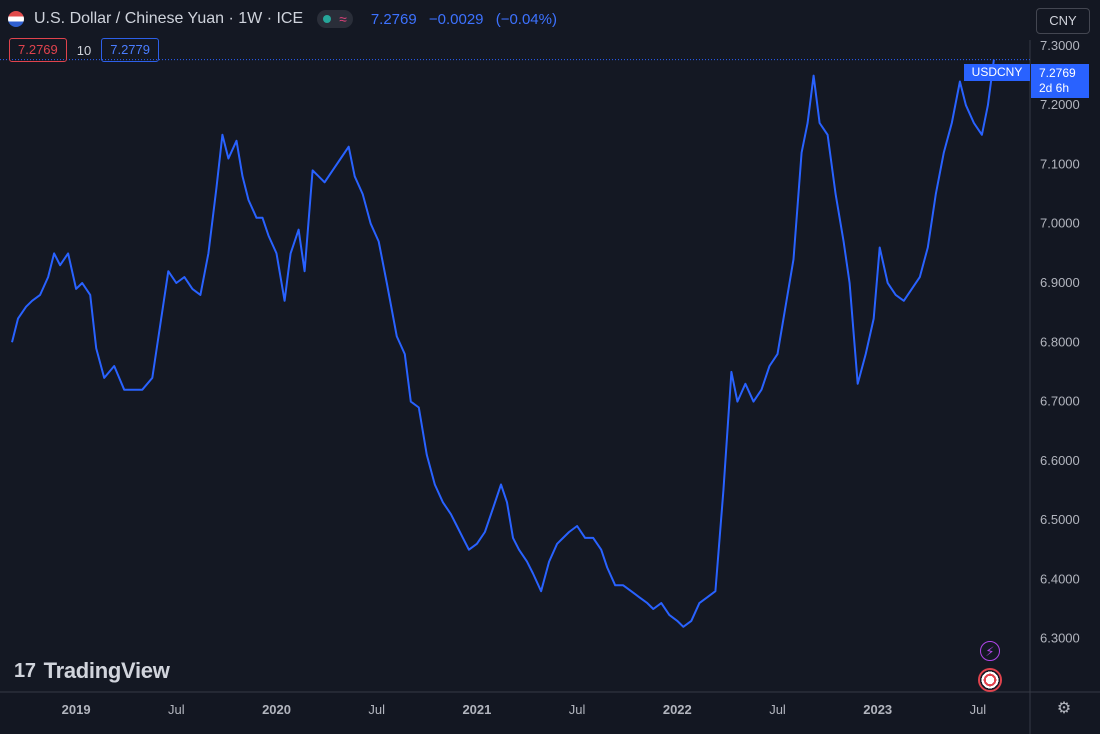  What do you see at coordinates (335, 19) in the screenshot?
I see `market-status-pill: ≈` at bounding box center [335, 19].